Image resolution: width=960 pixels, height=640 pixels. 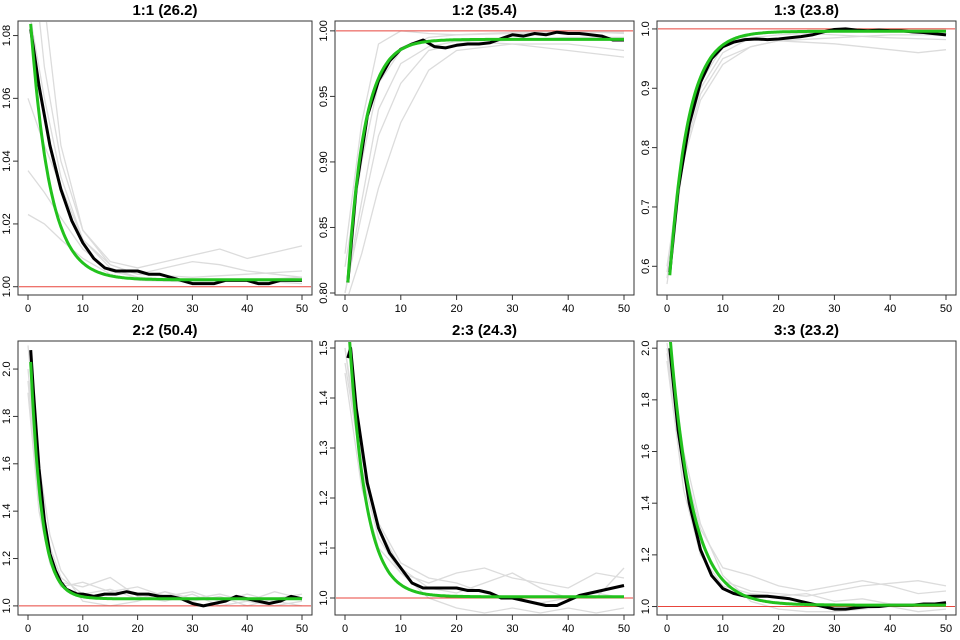 What do you see at coordinates (324, 161) in the screenshot?
I see `y-tick-label: 0.90` at bounding box center [324, 161].